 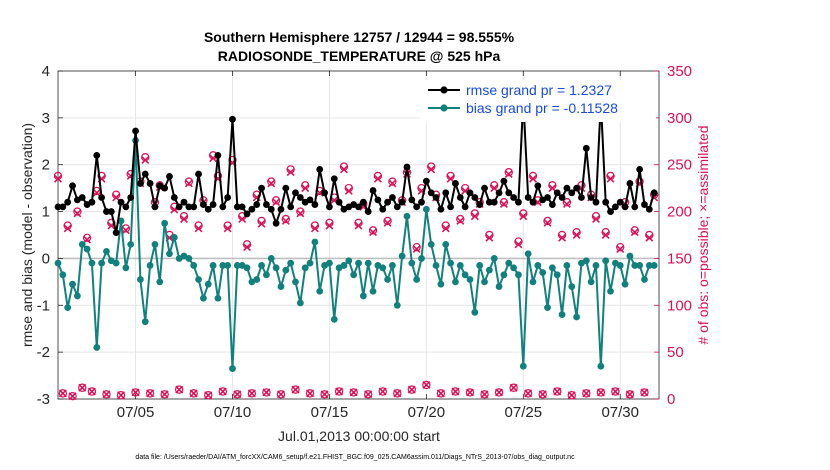 What do you see at coordinates (359, 436) in the screenshot?
I see `x-axis-label: Jul.01,2013 00:00:00 start` at bounding box center [359, 436].